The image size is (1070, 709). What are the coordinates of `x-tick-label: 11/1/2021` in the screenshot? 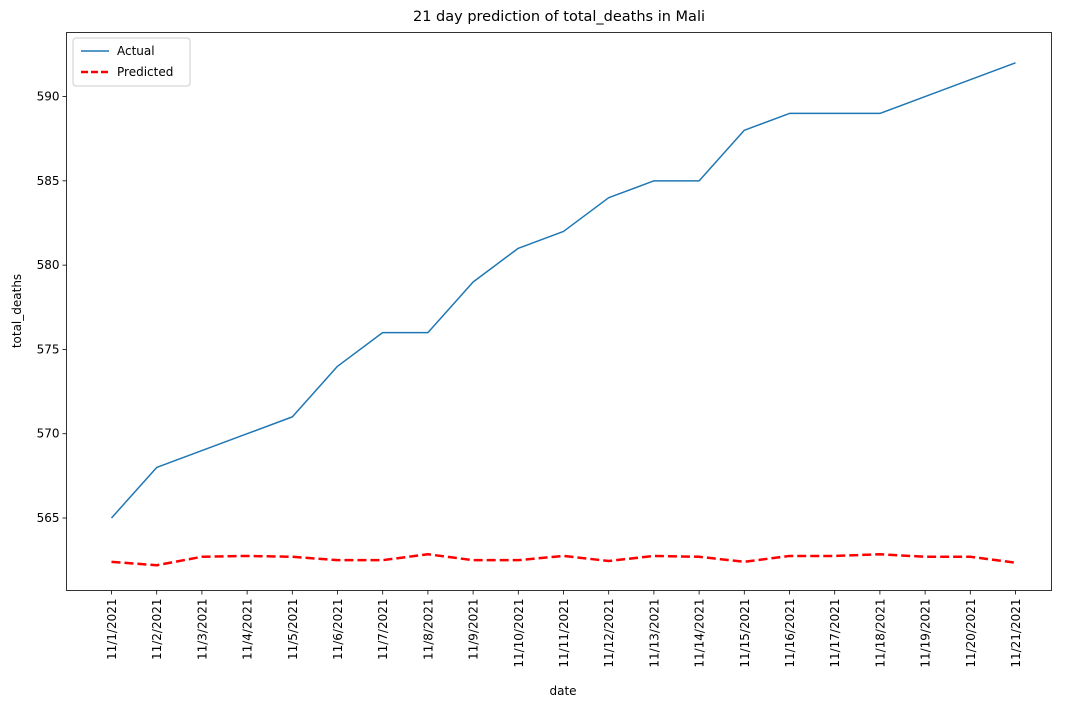 It's located at (112, 630).